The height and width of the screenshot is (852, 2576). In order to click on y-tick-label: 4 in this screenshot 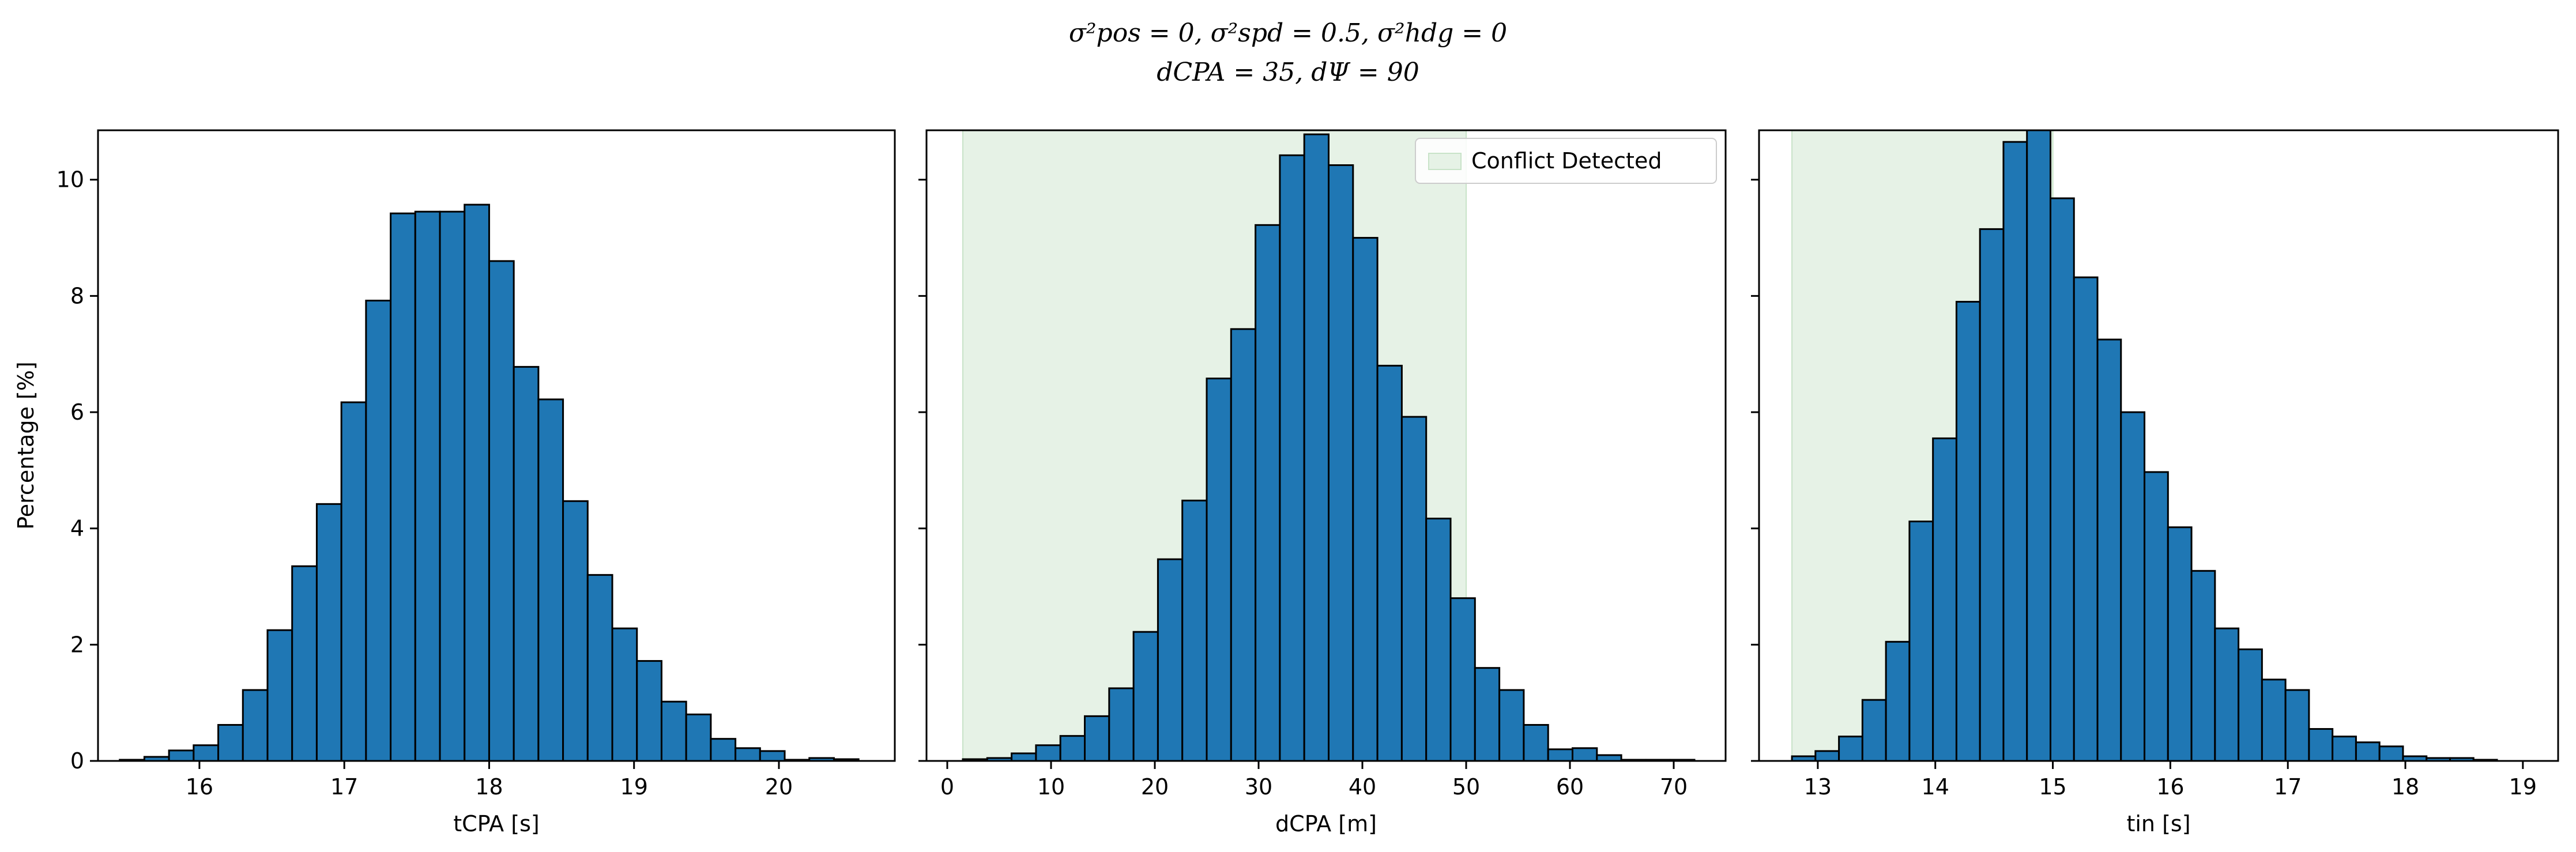, I will do `click(77, 529)`.